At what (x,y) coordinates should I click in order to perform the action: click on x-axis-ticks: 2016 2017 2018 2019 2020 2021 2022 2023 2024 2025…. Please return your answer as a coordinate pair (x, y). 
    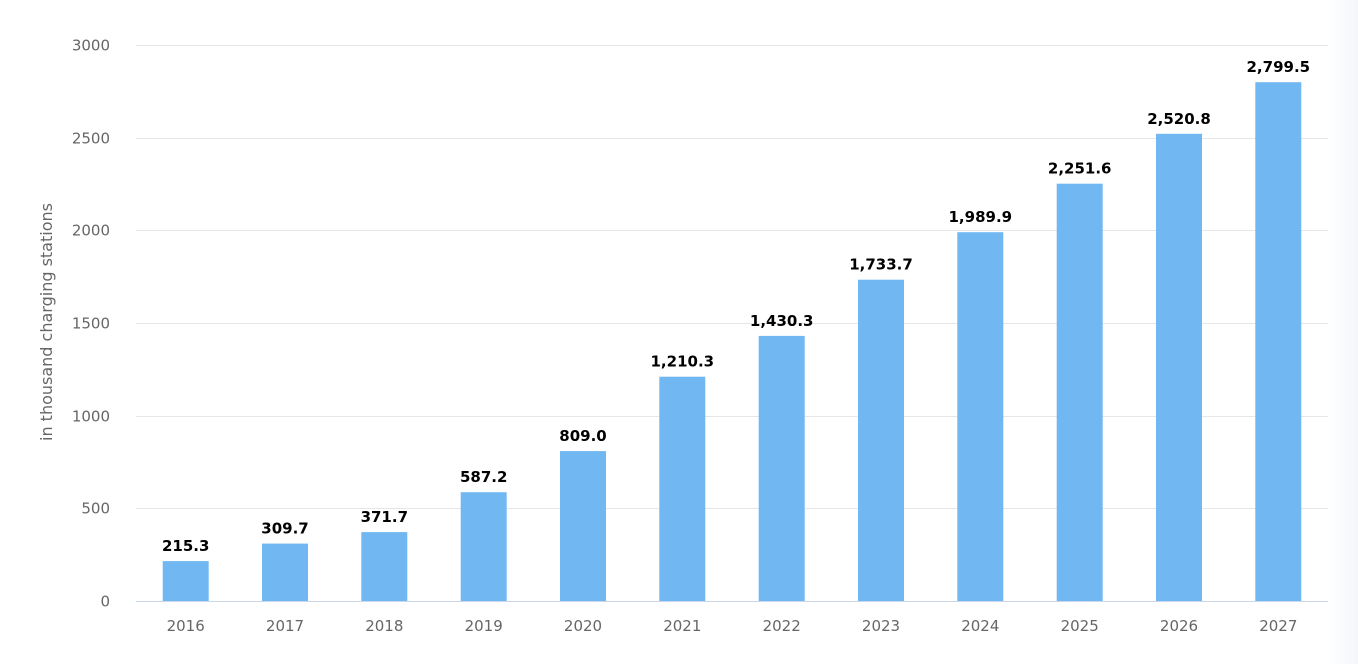
    Looking at the image, I should click on (732, 626).